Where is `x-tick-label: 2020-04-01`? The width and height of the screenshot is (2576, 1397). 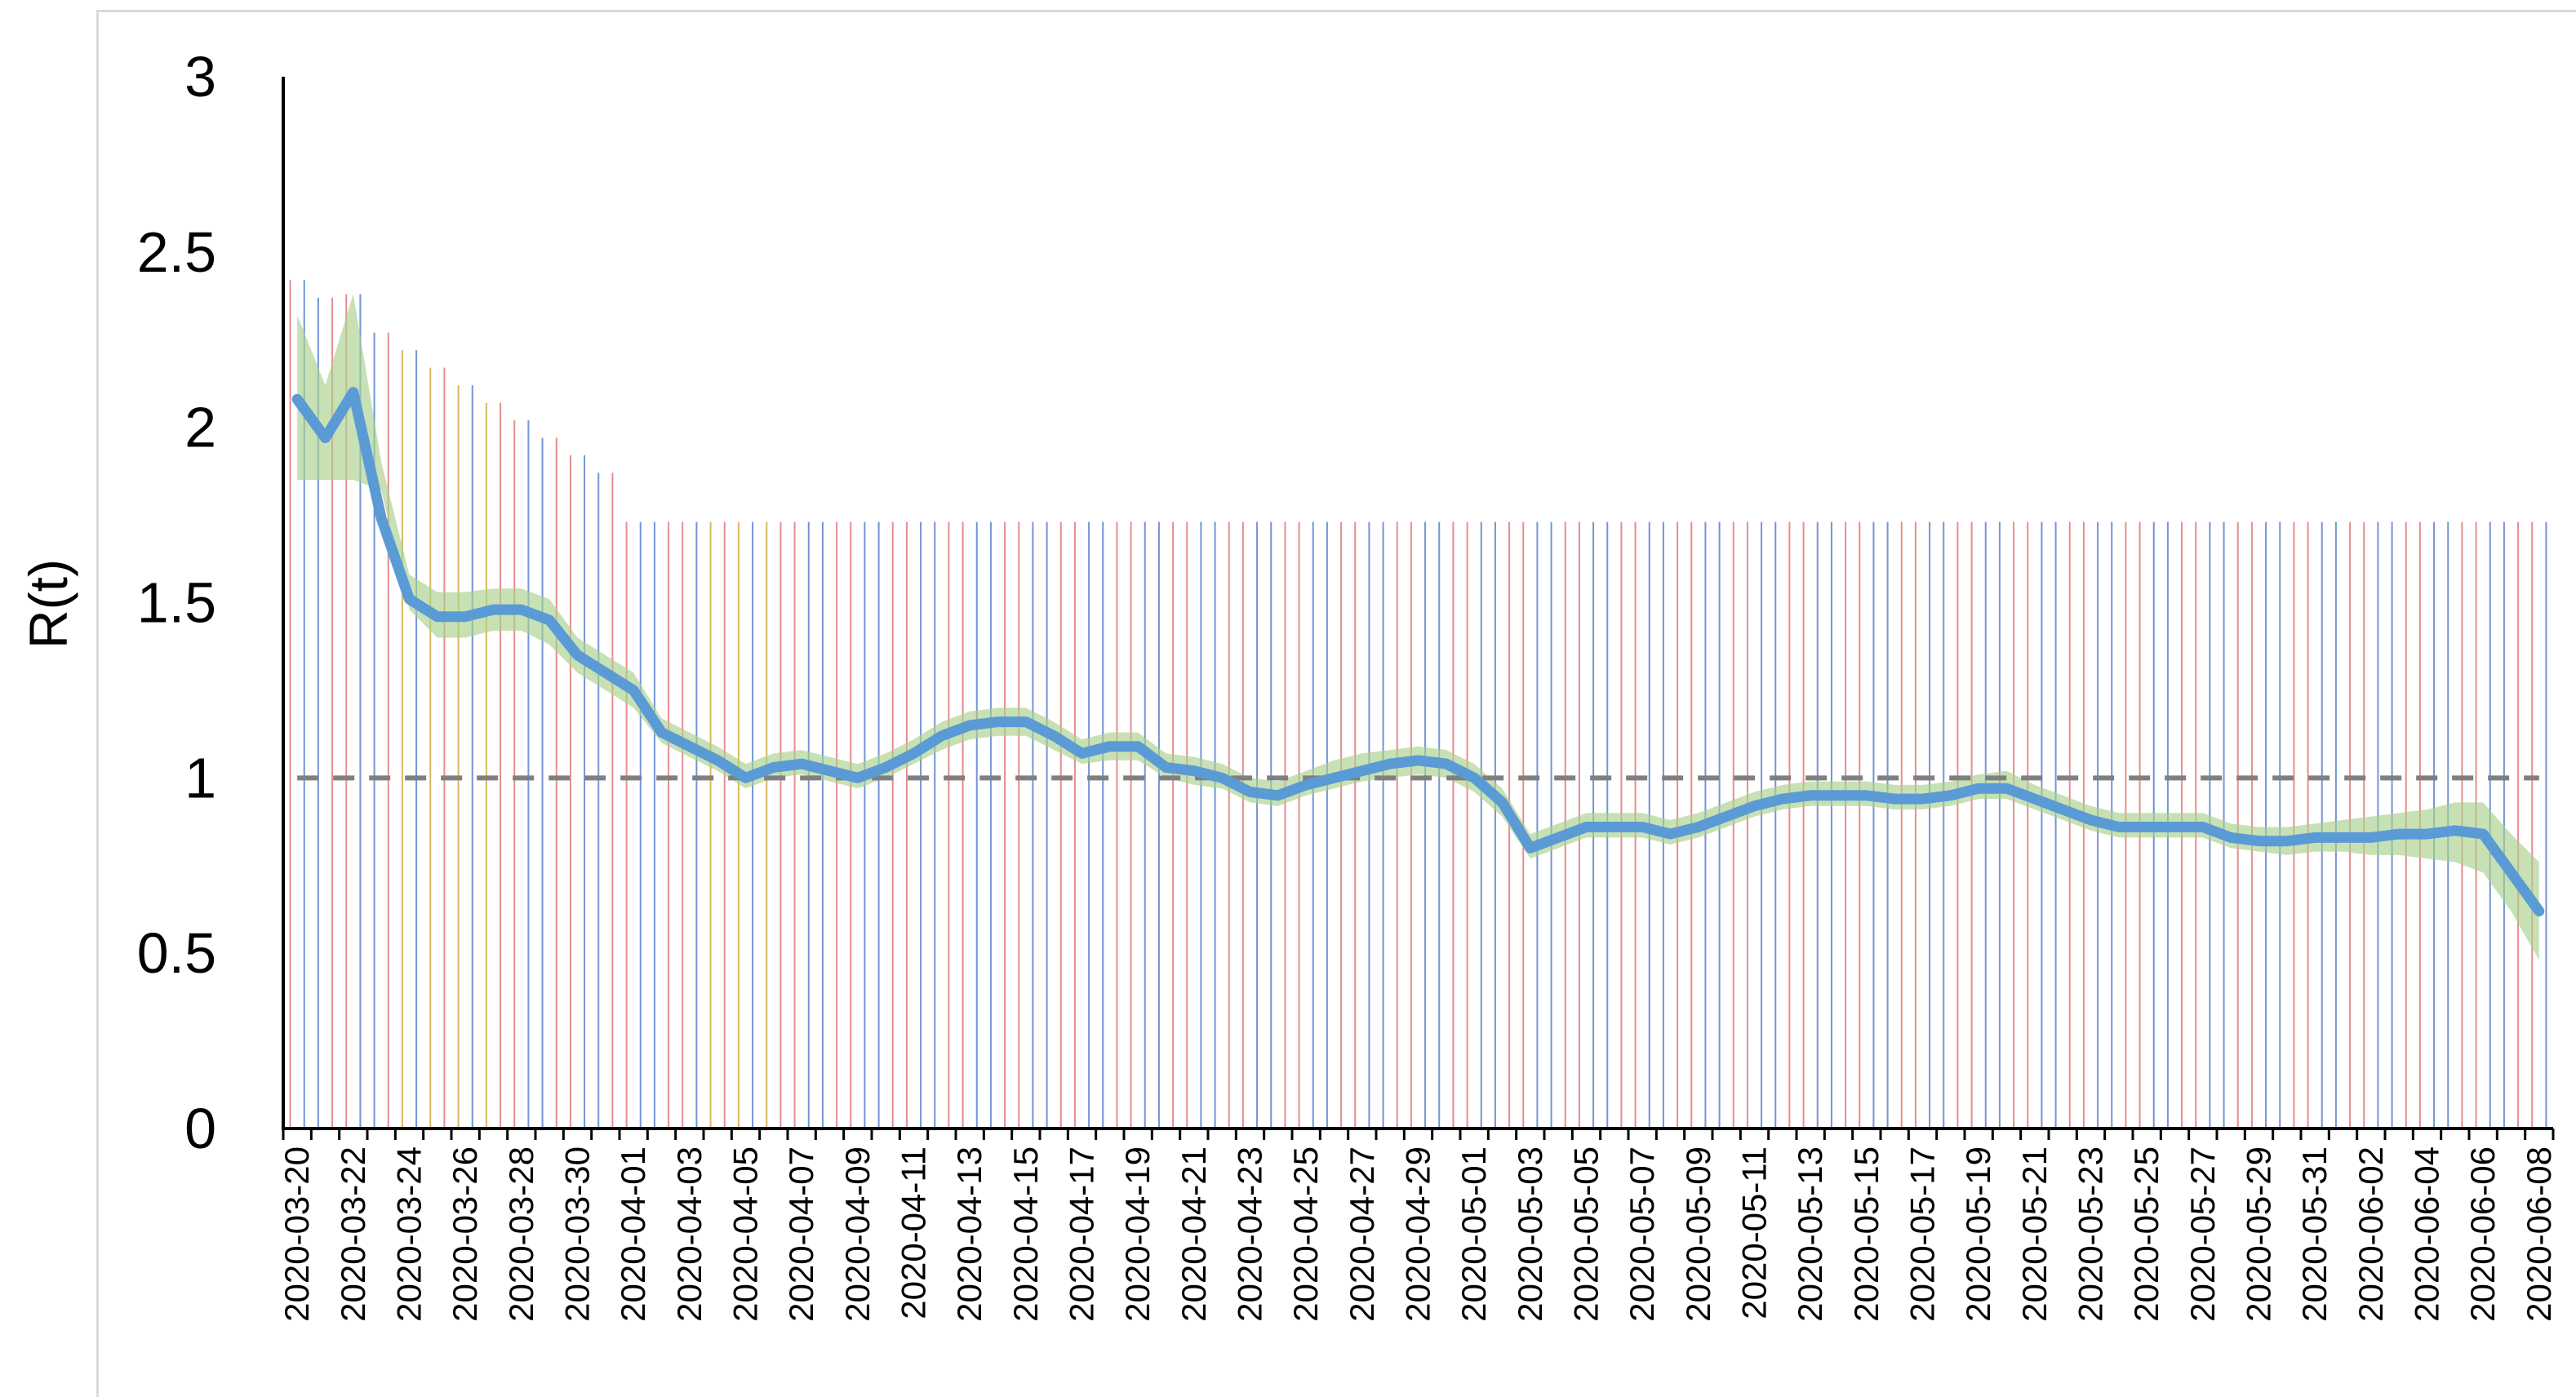
x-tick-label: 2020-04-01 is located at coordinates (633, 1234).